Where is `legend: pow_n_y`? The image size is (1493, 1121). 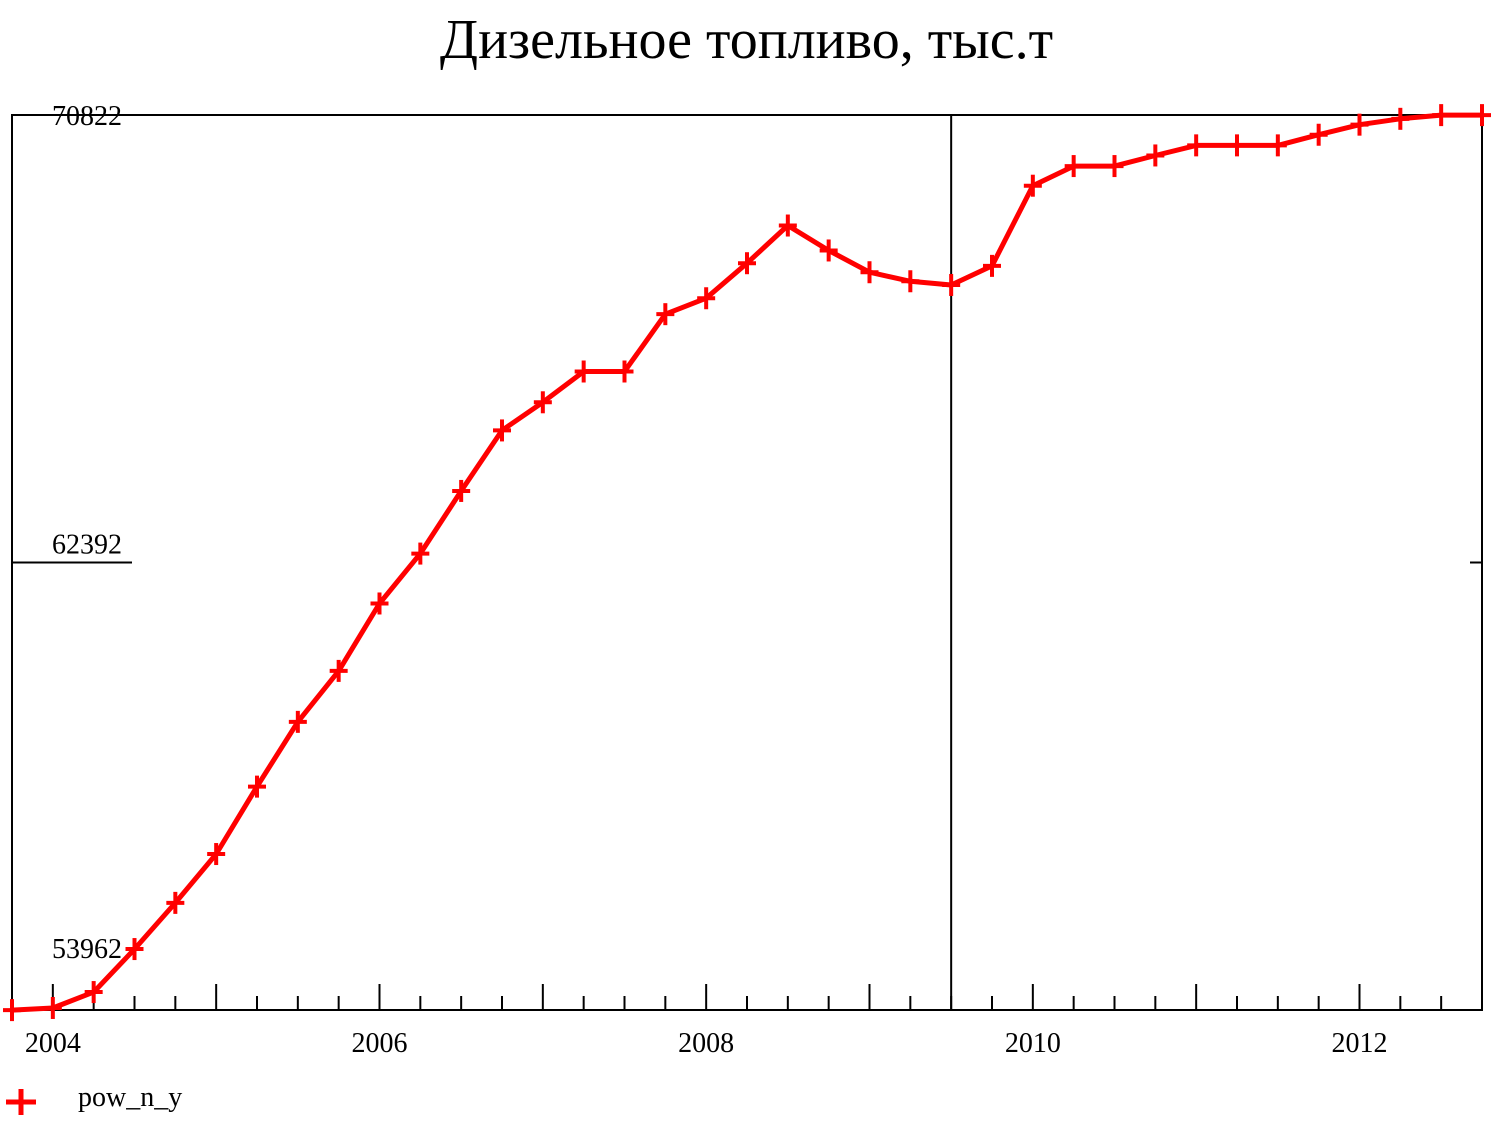 legend: pow_n_y is located at coordinates (94, 1098).